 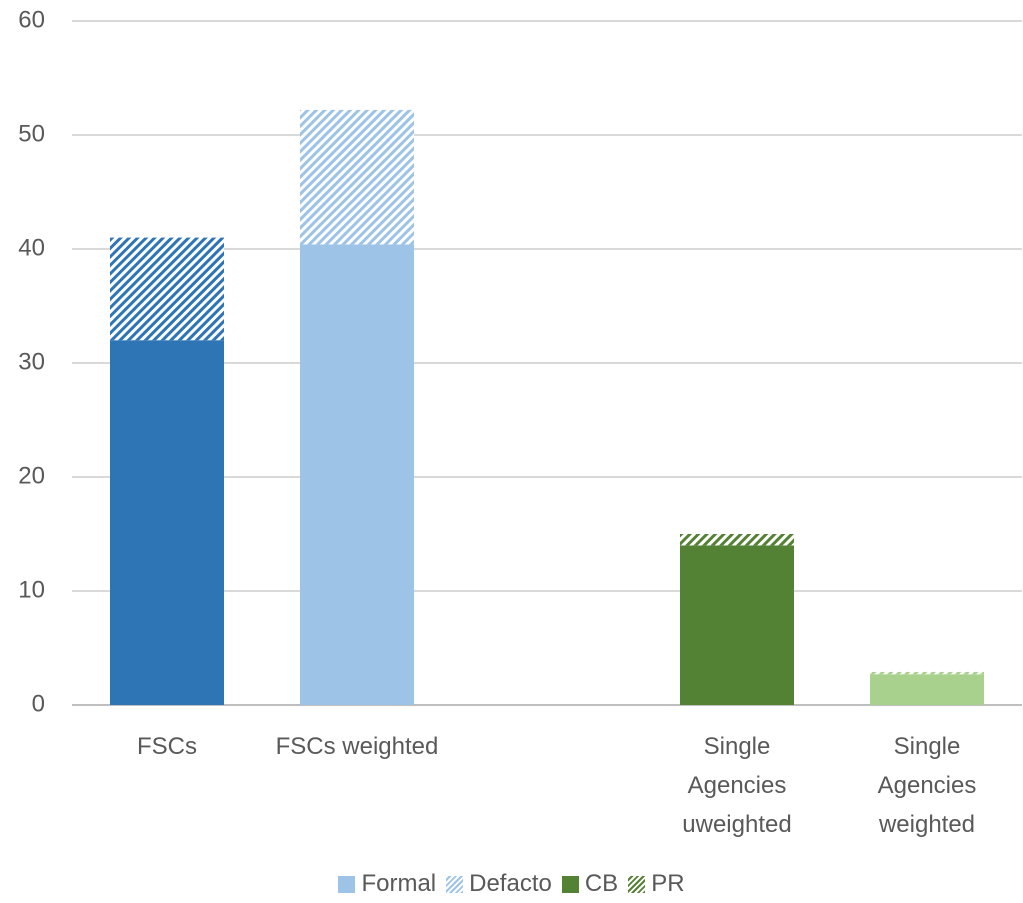 I want to click on y-tick-label: 30, so click(x=31, y=361).